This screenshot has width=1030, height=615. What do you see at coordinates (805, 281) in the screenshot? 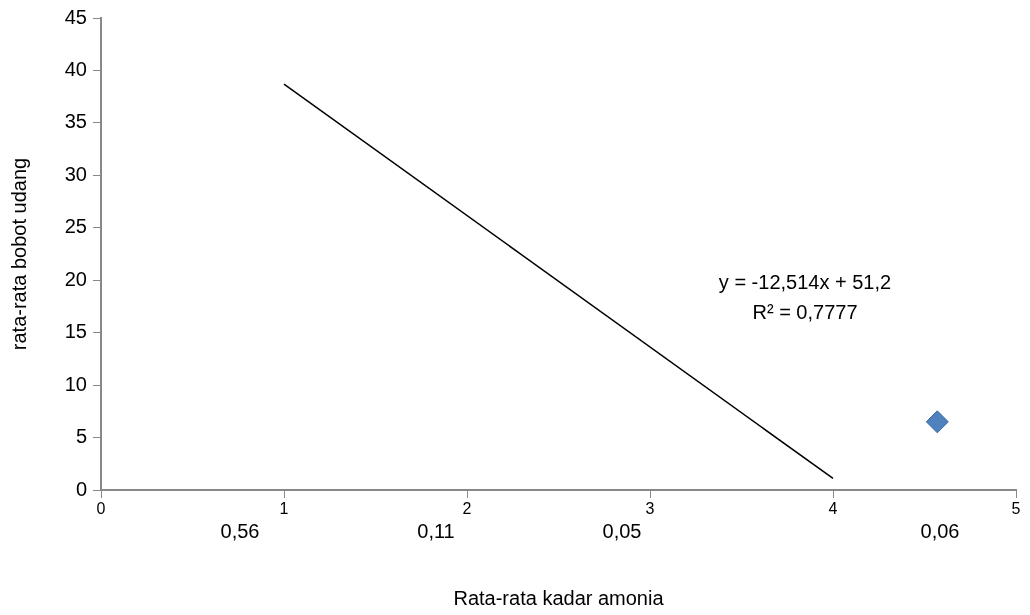
I see `annotation: y = -12,514x + 51,2` at bounding box center [805, 281].